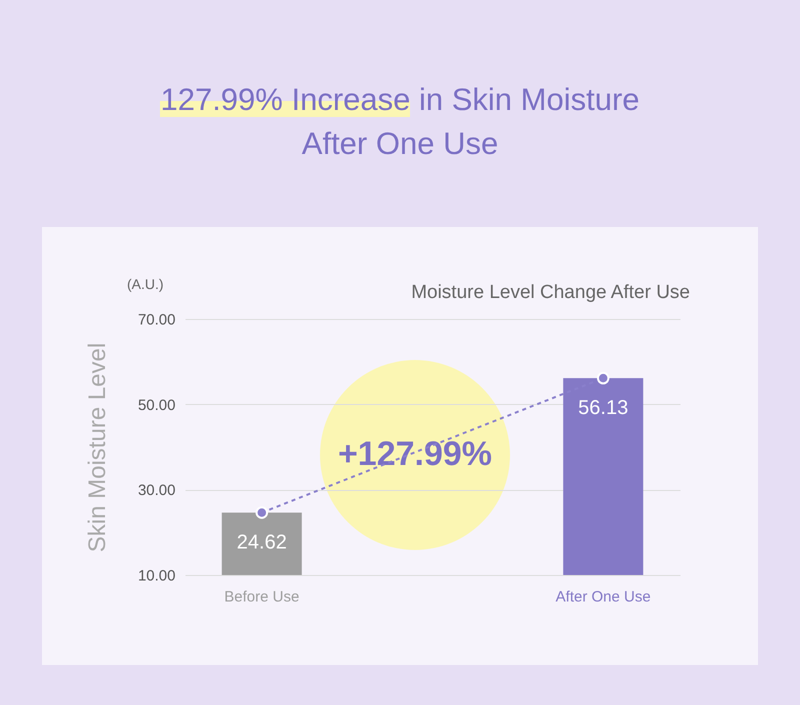  I want to click on x-tick-label: Before Use, so click(262, 597).